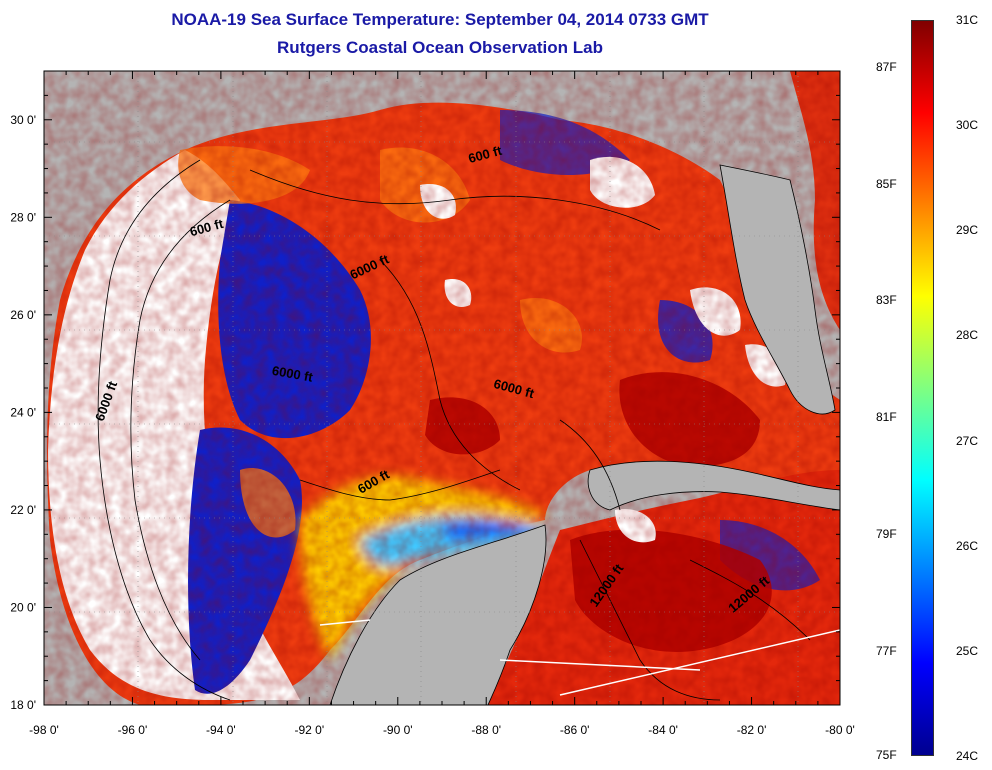  I want to click on map-subtitle: Rutgers Coastal Ocean Observation Lab, so click(440, 47).